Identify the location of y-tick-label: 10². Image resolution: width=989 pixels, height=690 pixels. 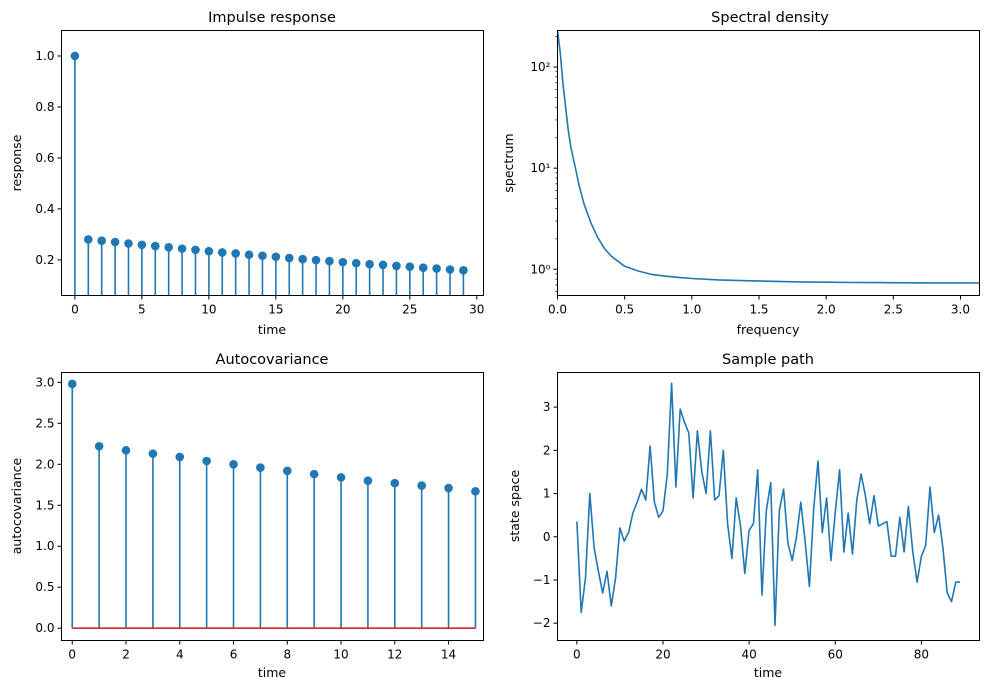
(540, 67).